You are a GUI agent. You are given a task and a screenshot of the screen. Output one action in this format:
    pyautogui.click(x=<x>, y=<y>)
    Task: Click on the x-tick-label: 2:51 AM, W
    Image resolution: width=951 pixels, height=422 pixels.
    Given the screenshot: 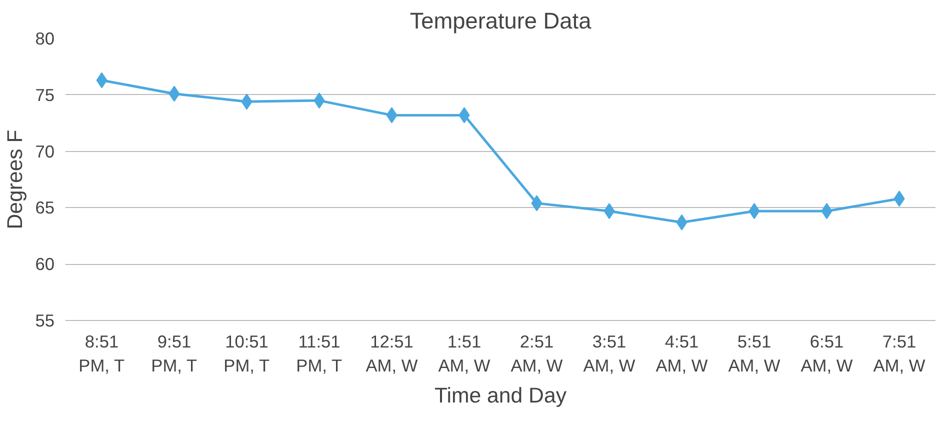 What is the action you would take?
    pyautogui.click(x=537, y=354)
    